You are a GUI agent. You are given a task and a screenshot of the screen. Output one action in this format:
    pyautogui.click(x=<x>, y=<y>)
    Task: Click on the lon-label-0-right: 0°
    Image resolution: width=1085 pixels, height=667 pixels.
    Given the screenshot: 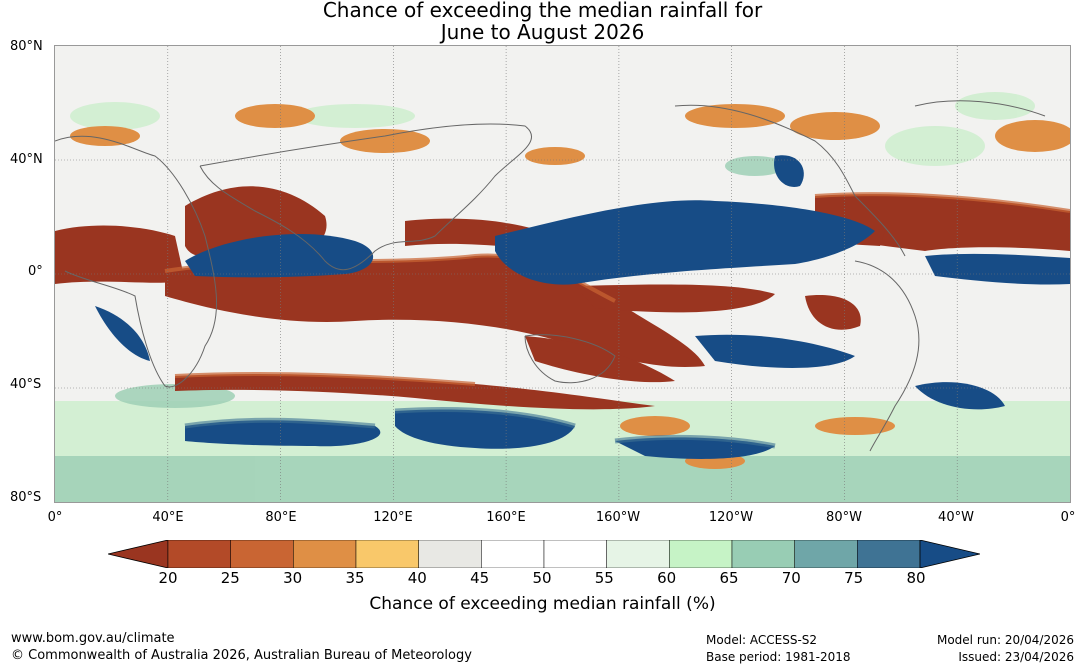 What is the action you would take?
    pyautogui.click(x=1068, y=517)
    